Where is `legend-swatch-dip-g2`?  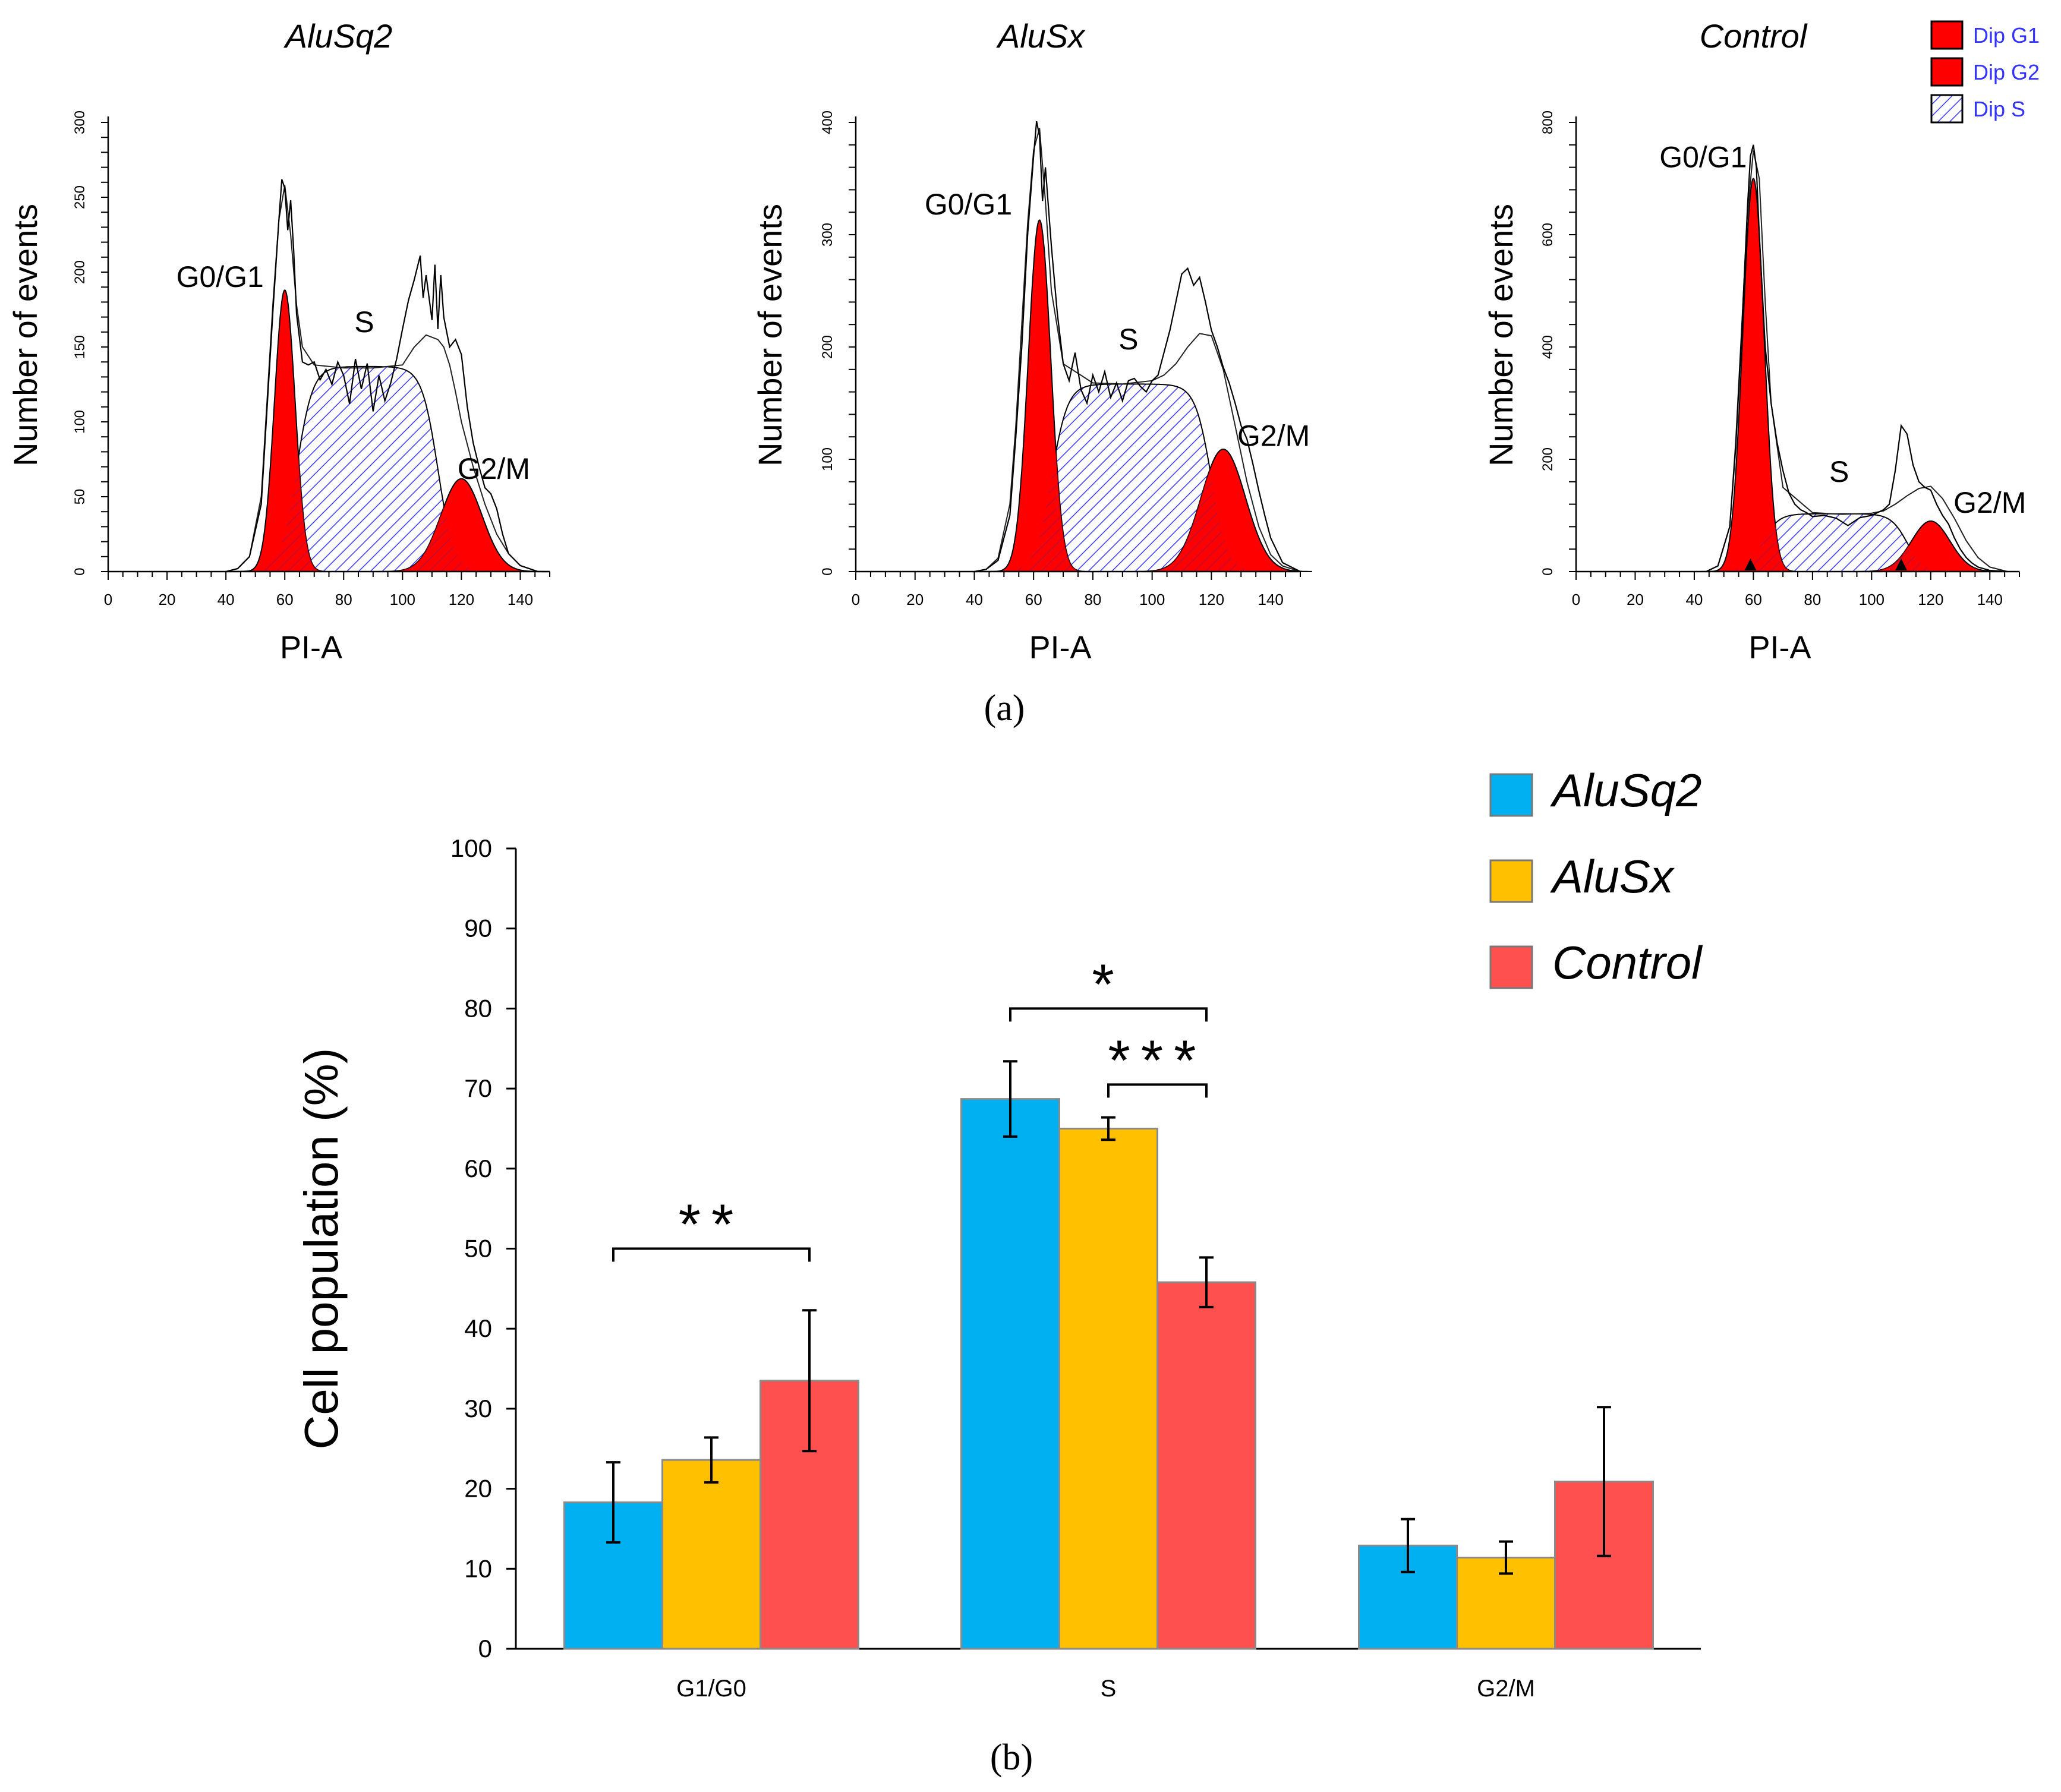
legend-swatch-dip-g2 is located at coordinates (1947, 72).